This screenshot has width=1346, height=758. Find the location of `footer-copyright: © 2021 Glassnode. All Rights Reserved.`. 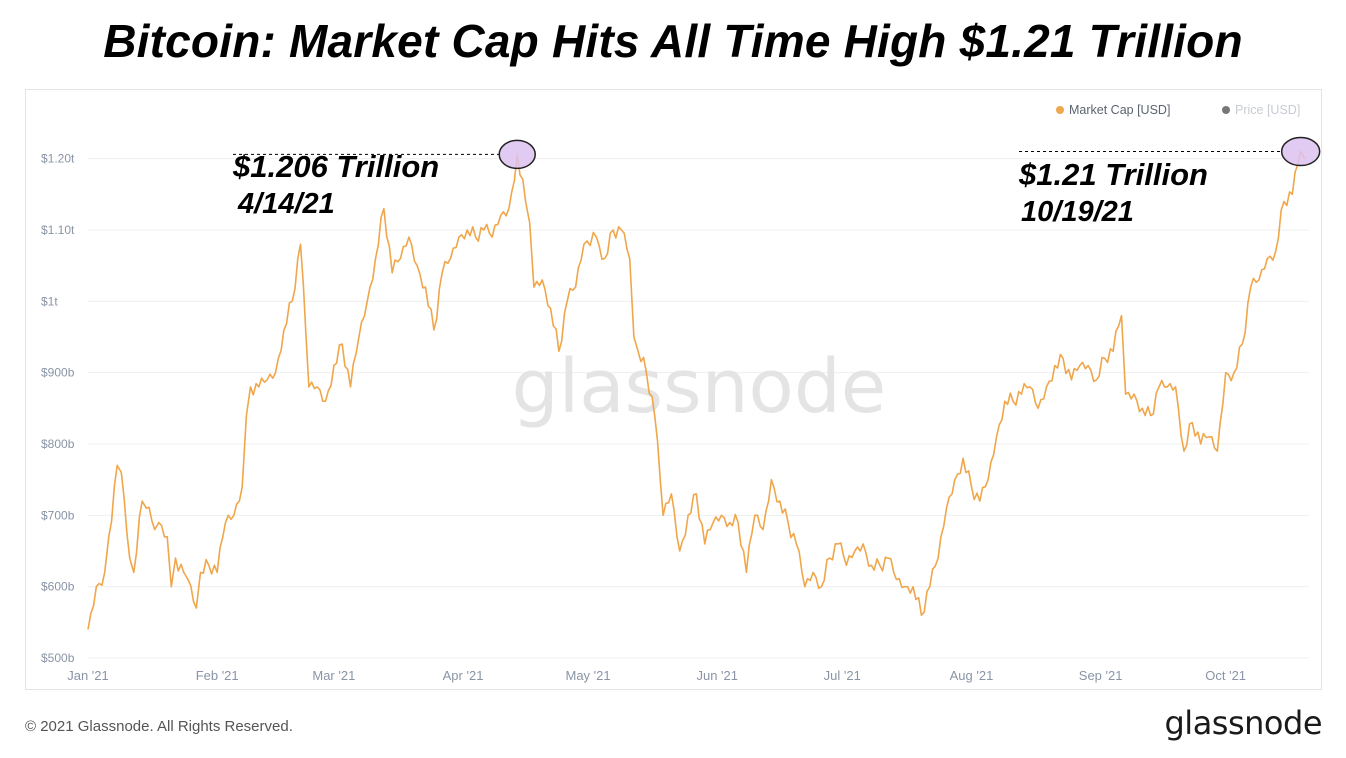

footer-copyright: © 2021 Glassnode. All Rights Reserved. is located at coordinates (159, 726).